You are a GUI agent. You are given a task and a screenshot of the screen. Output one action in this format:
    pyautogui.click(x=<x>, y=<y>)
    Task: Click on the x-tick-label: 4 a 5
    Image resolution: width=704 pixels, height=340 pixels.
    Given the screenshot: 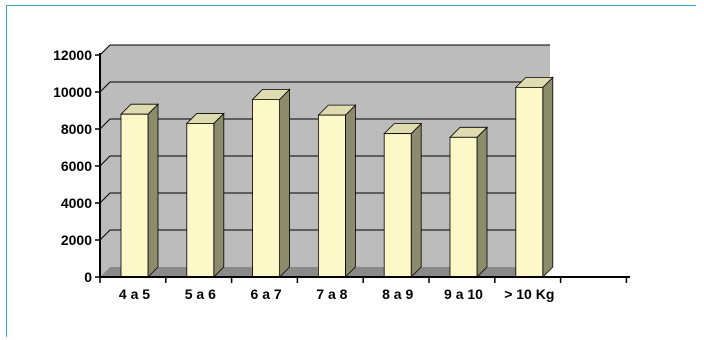 What is the action you would take?
    pyautogui.click(x=134, y=294)
    